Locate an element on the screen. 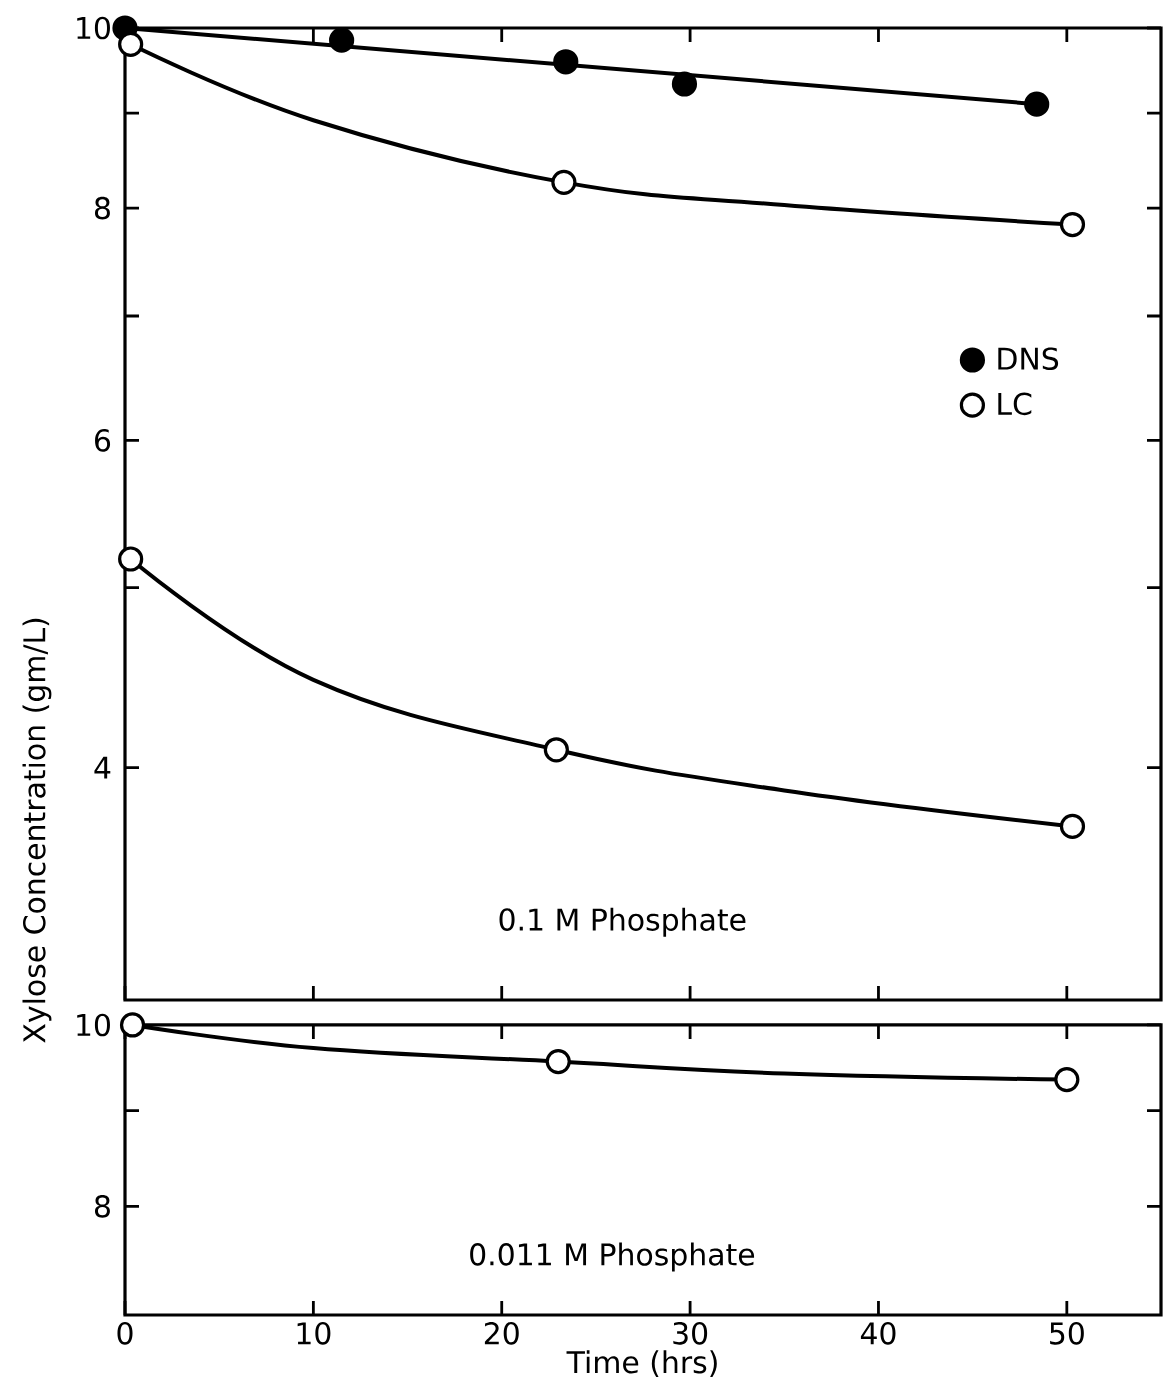 Image resolution: width=1164 pixels, height=1400 pixels. x-tick-label: 0 is located at coordinates (125, 1333).